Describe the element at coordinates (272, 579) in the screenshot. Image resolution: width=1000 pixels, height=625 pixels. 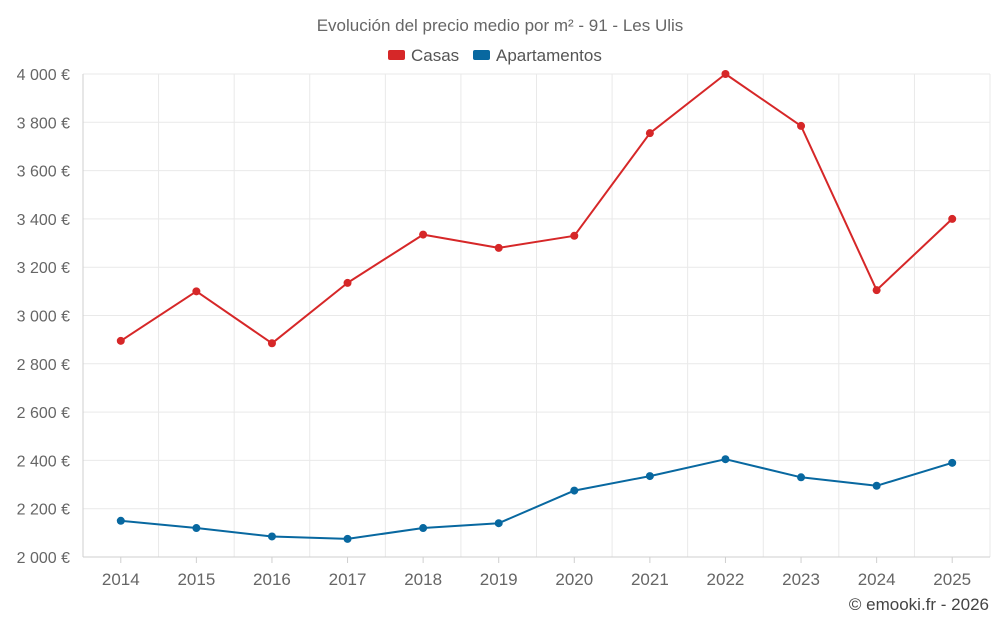
I see `x-tick-label: 2016` at that location.